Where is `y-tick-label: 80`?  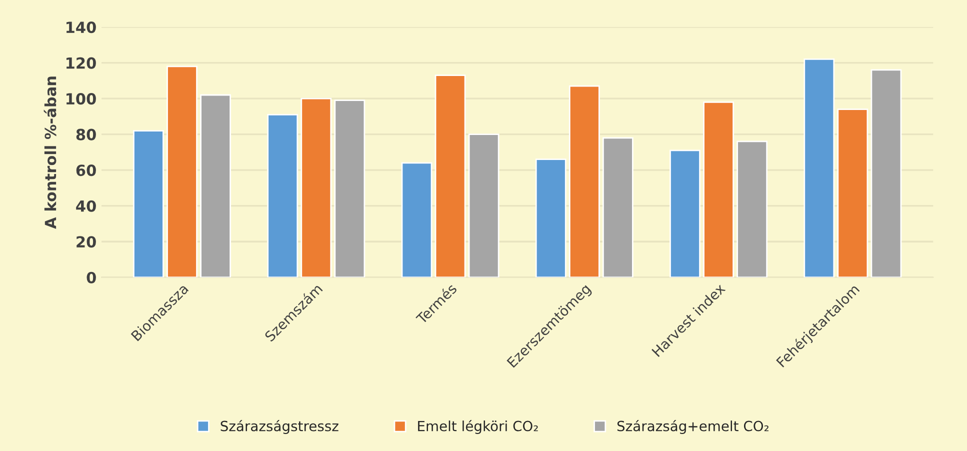 y-tick-label: 80 is located at coordinates (86, 134).